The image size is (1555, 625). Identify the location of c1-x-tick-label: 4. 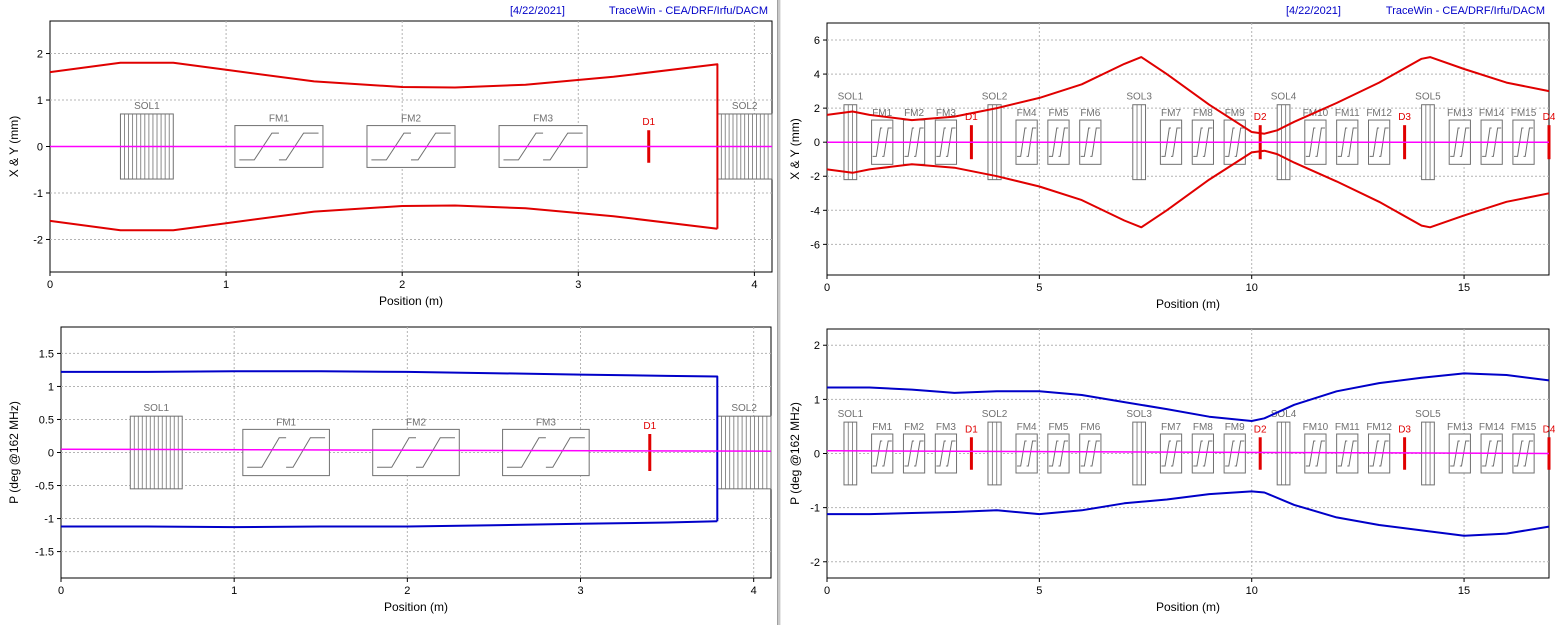
(754, 591).